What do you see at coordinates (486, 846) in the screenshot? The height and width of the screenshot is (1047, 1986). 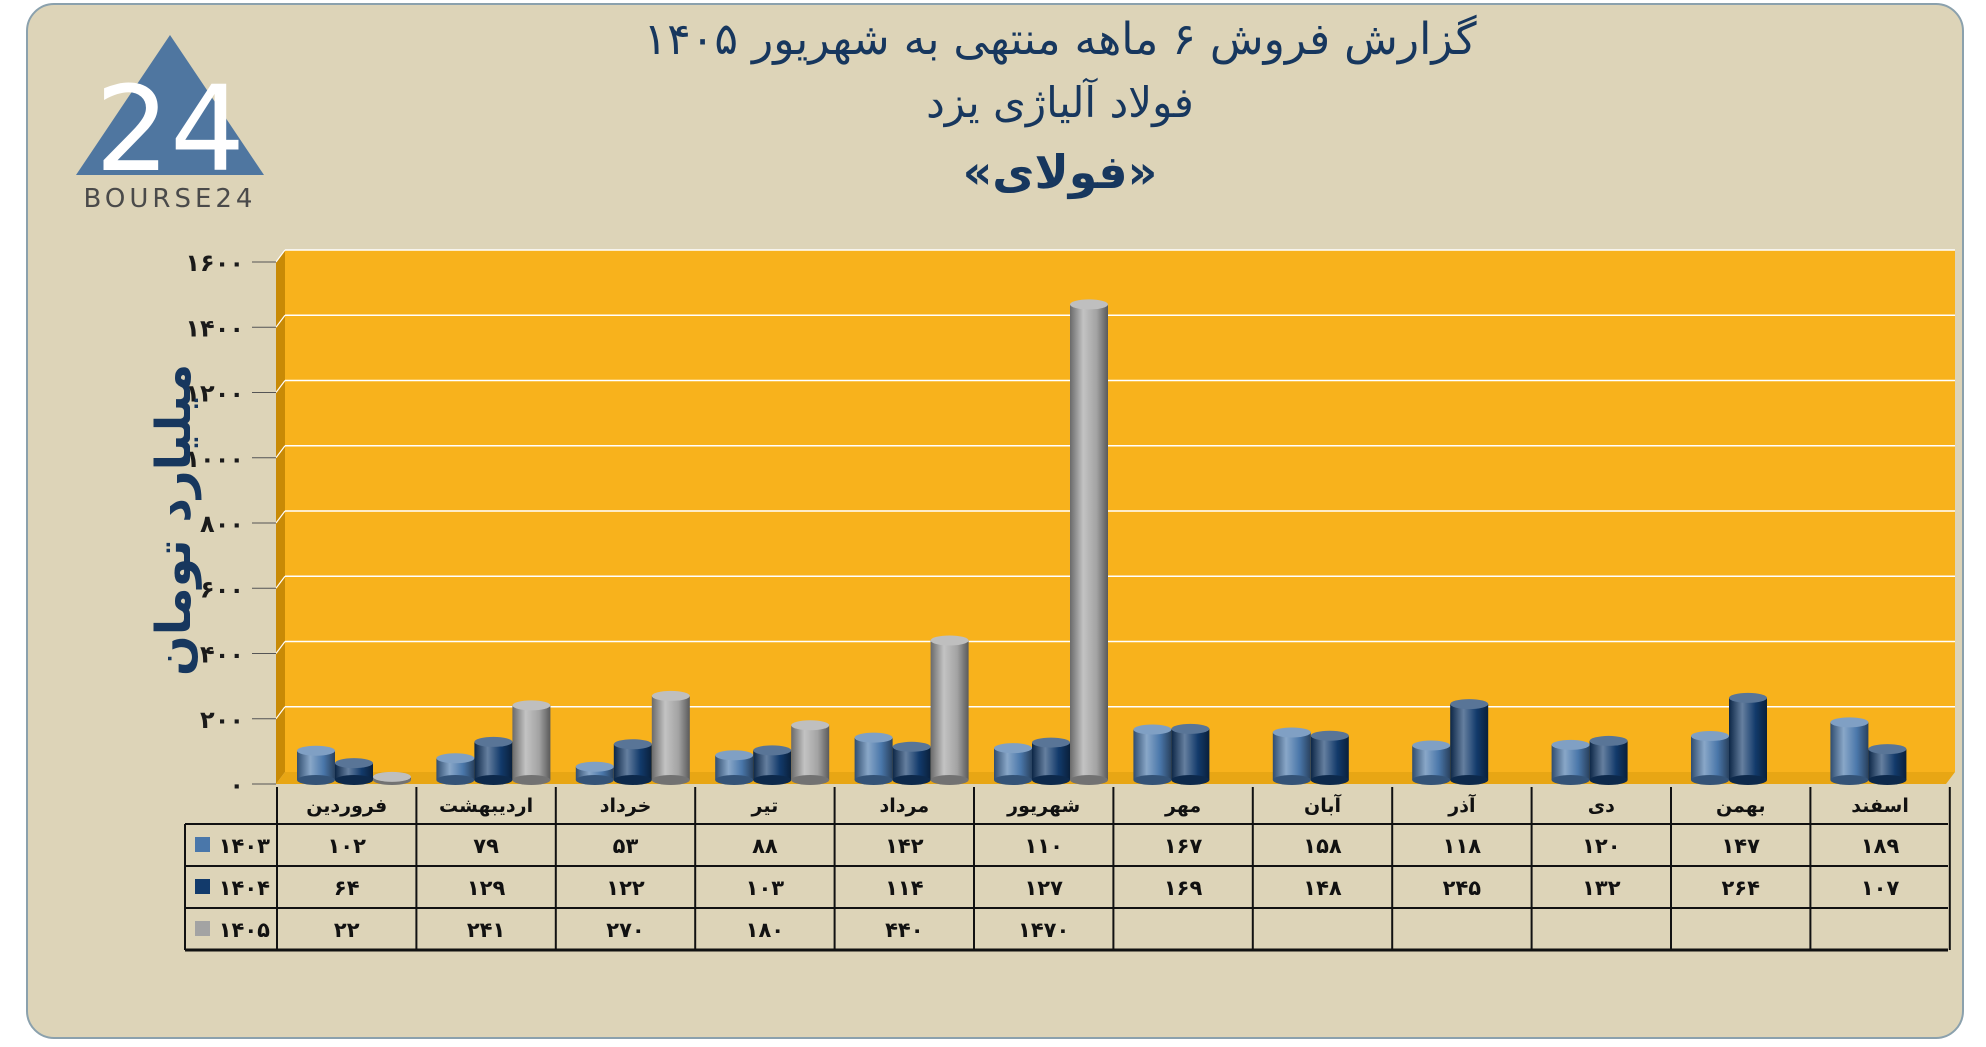 I see `data-label: ۷۹` at bounding box center [486, 846].